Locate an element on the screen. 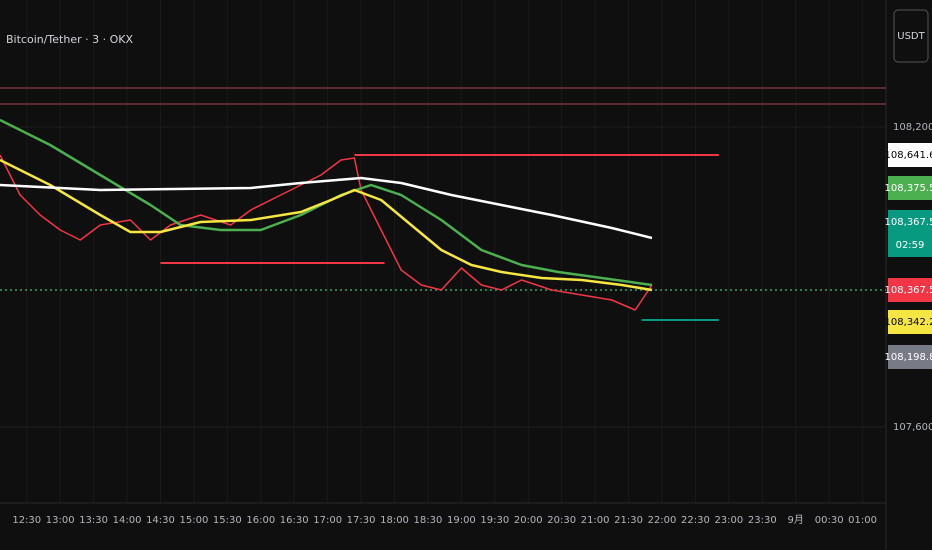 This screenshot has height=550, width=932. x-tick-label: 20:00 is located at coordinates (528, 520).